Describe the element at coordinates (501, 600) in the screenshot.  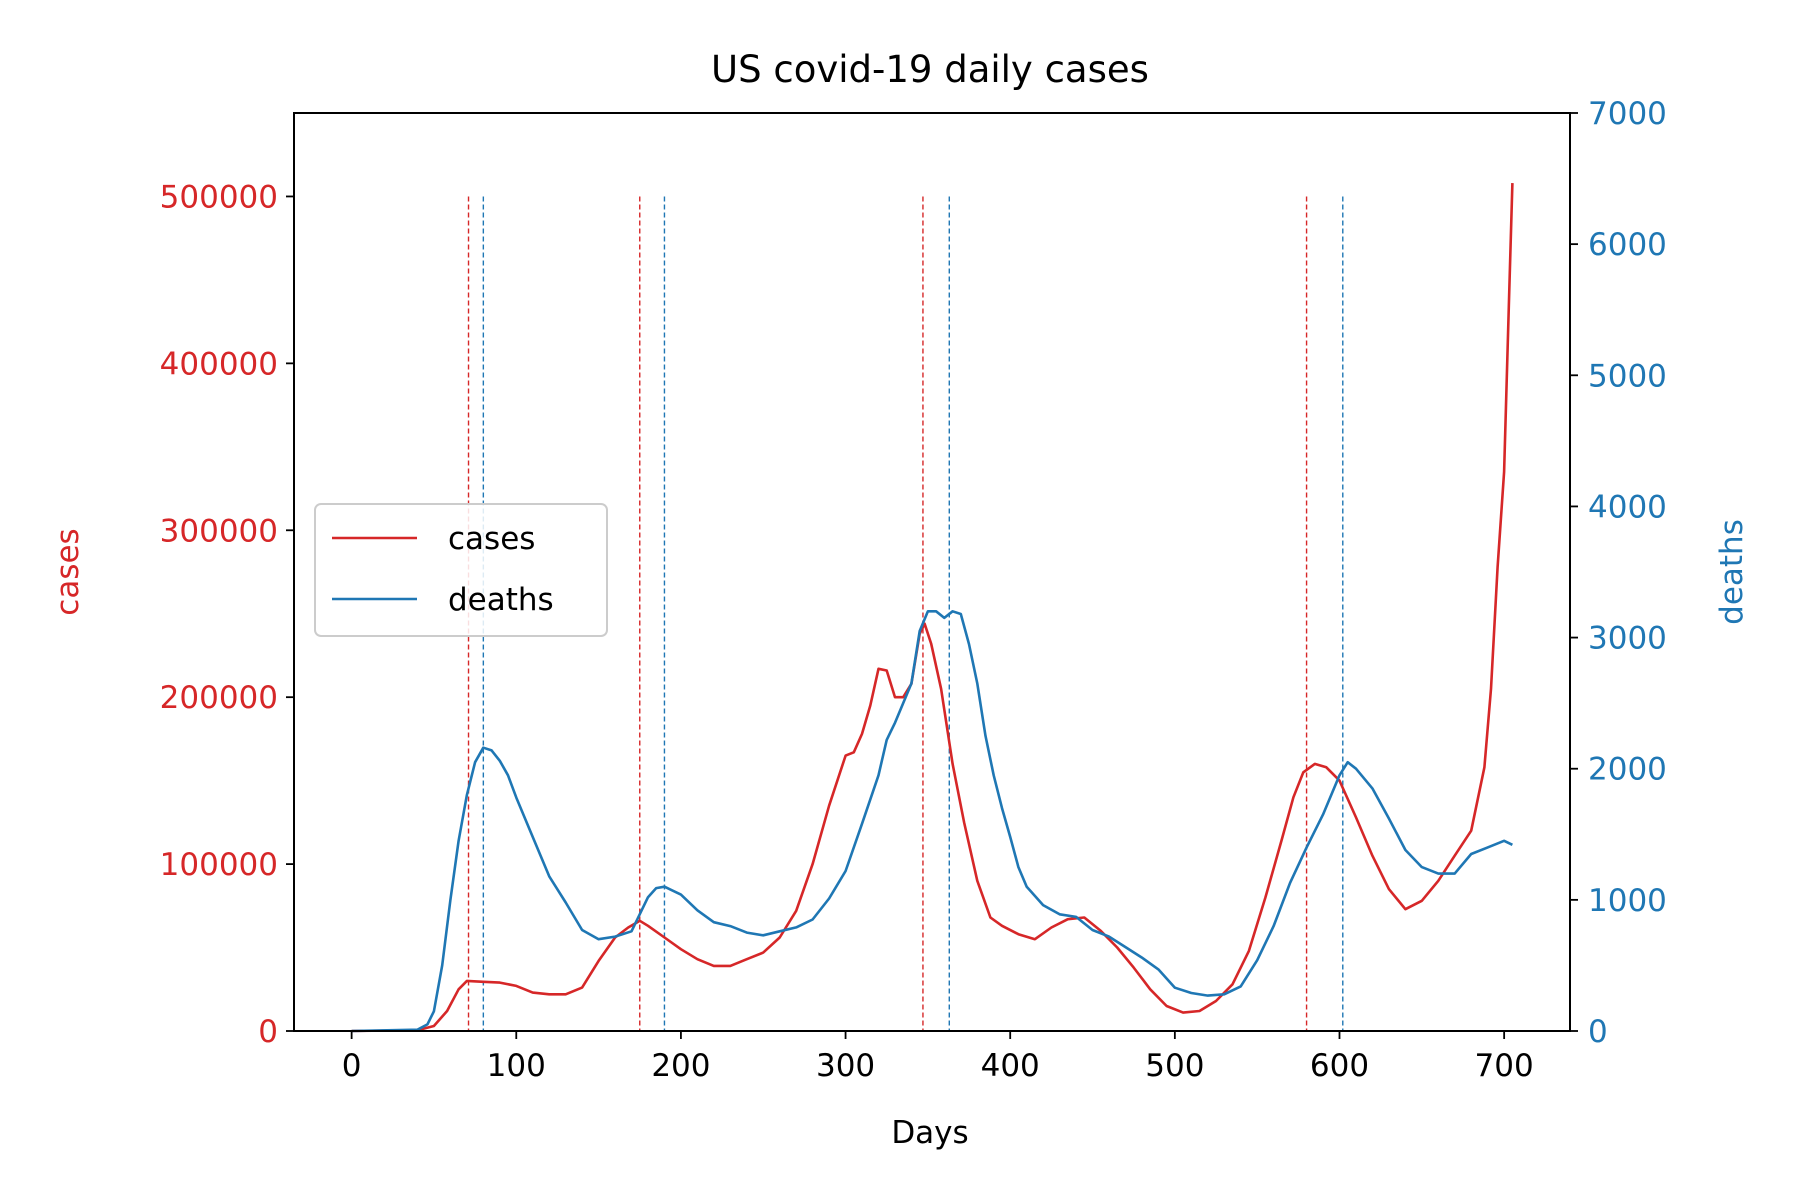
I see `legend-label-deaths: deaths` at that location.